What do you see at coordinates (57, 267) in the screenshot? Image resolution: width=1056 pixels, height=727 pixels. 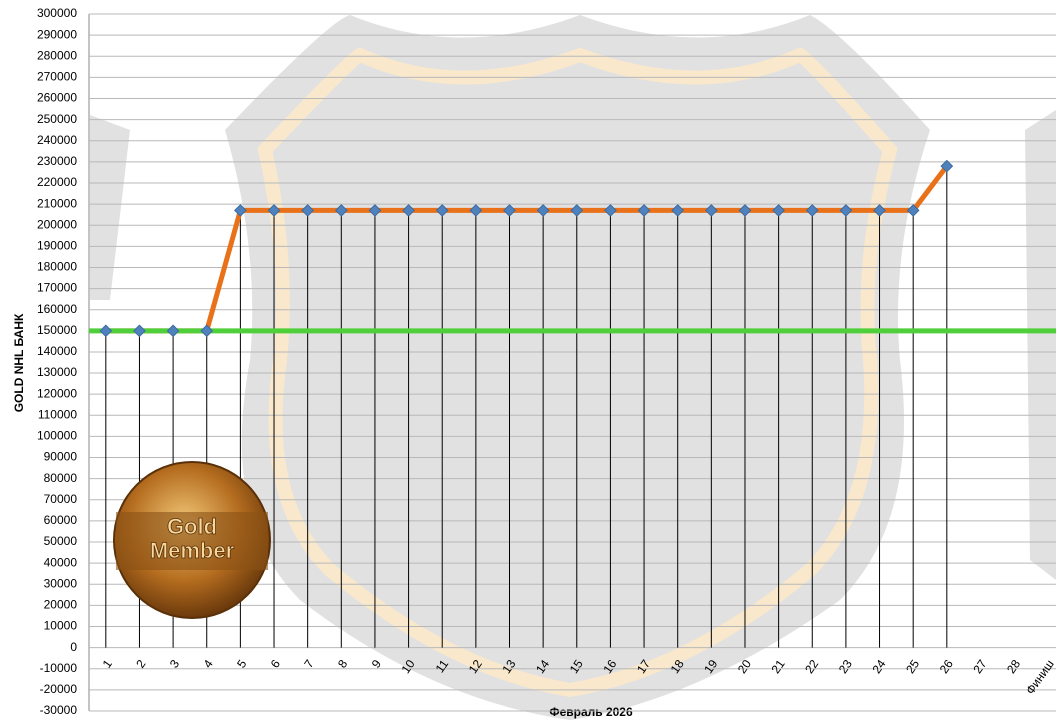 I see `y-tick-label: 180000` at bounding box center [57, 267].